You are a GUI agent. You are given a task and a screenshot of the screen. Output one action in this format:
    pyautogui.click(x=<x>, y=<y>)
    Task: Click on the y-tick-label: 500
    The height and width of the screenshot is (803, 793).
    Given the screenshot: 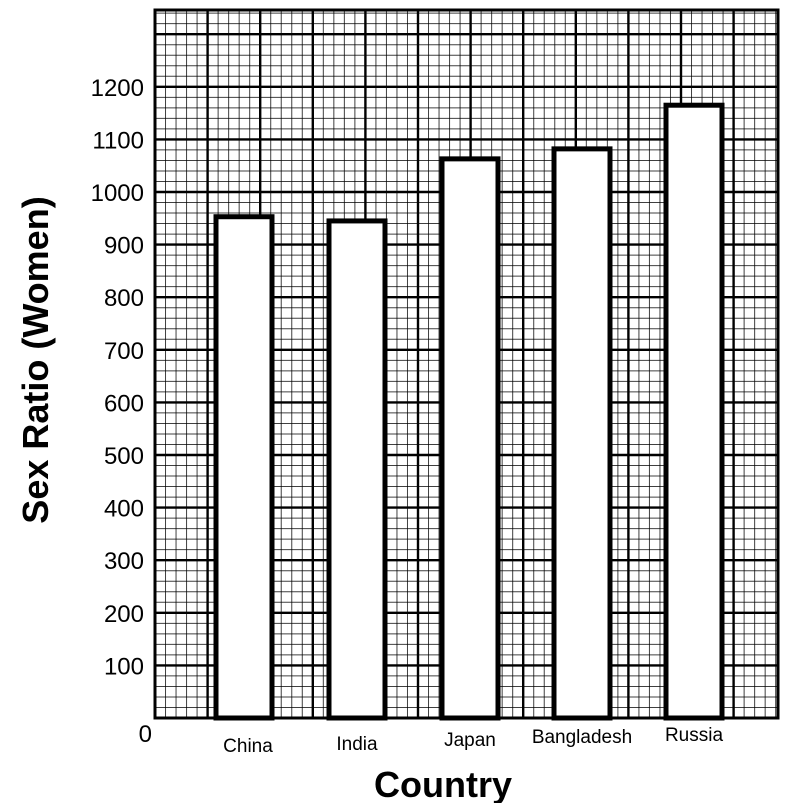 What is the action you would take?
    pyautogui.click(x=124, y=456)
    